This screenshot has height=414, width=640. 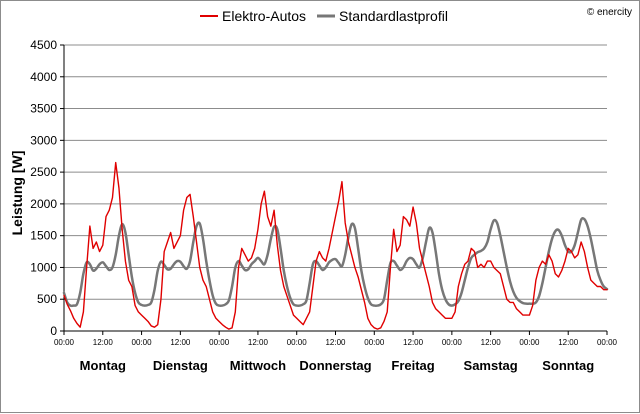 What do you see at coordinates (180, 365) in the screenshot?
I see `day-label: Dienstag` at bounding box center [180, 365].